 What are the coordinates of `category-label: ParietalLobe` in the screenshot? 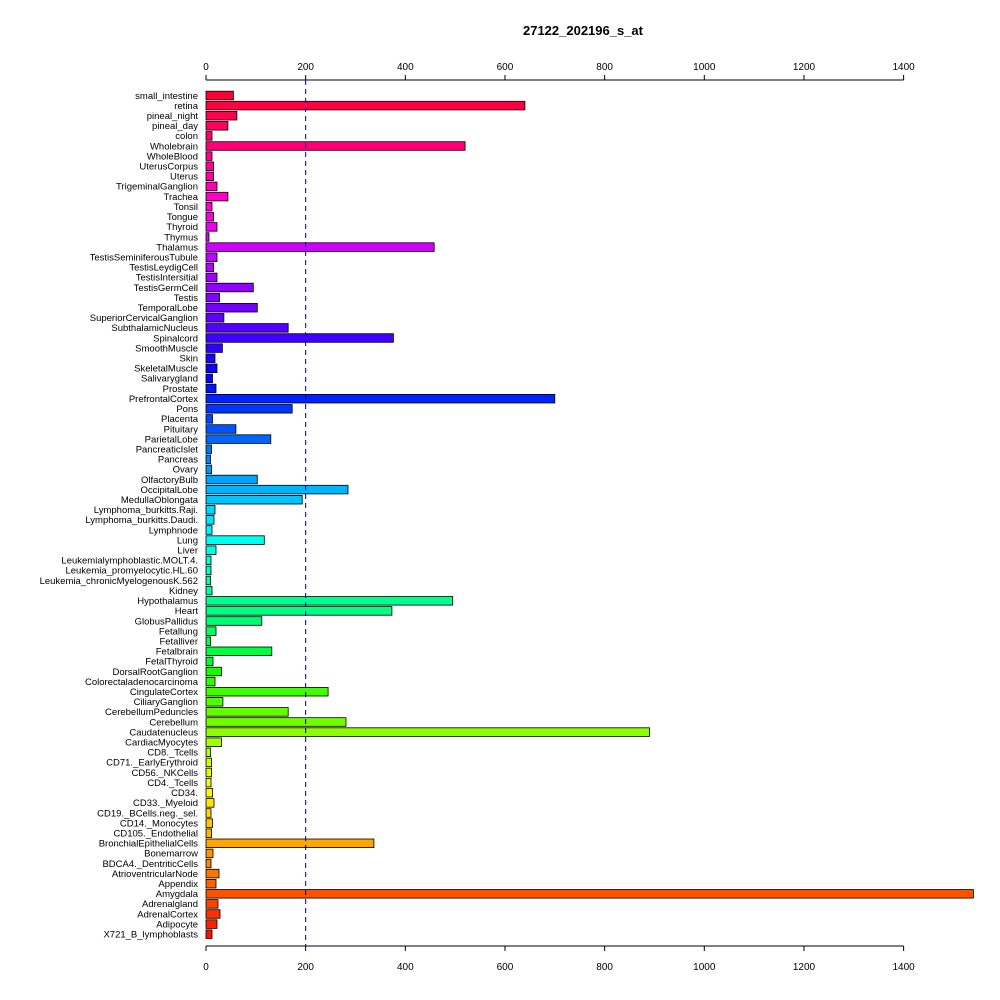 It's located at (171, 439).